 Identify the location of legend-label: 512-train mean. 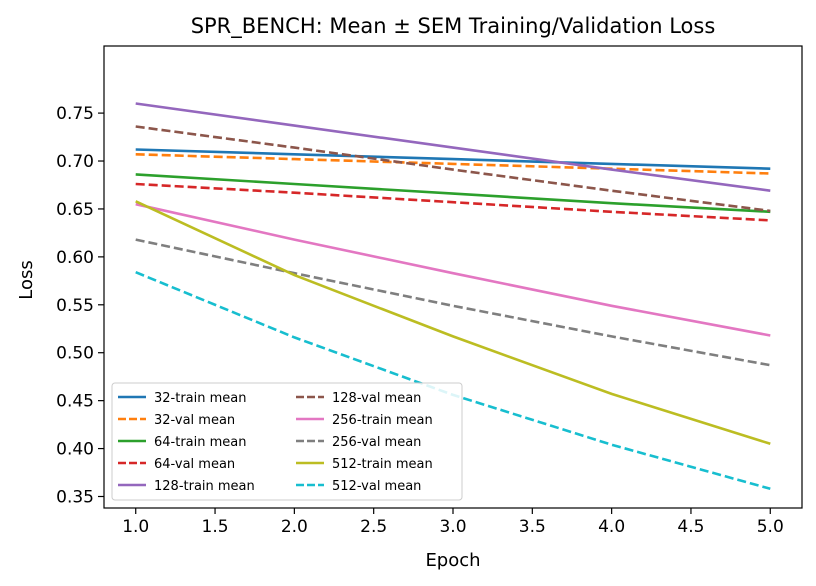
(382, 464).